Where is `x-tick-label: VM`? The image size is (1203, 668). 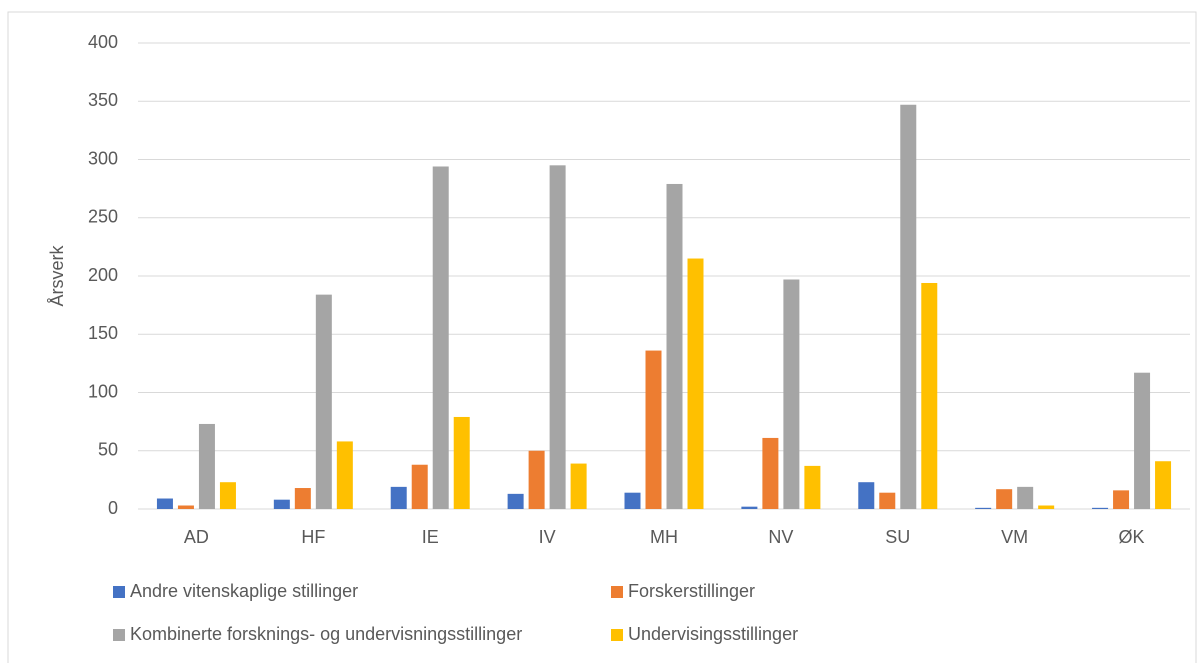 x-tick-label: VM is located at coordinates (1014, 537).